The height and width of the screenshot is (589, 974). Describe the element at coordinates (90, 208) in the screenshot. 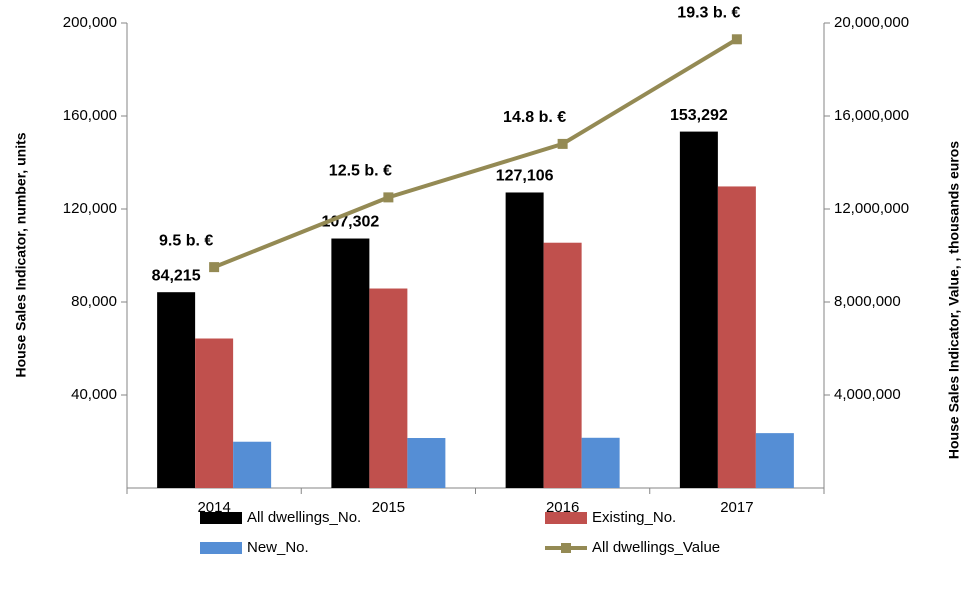

I see `y-tick-label: 120,000` at that location.